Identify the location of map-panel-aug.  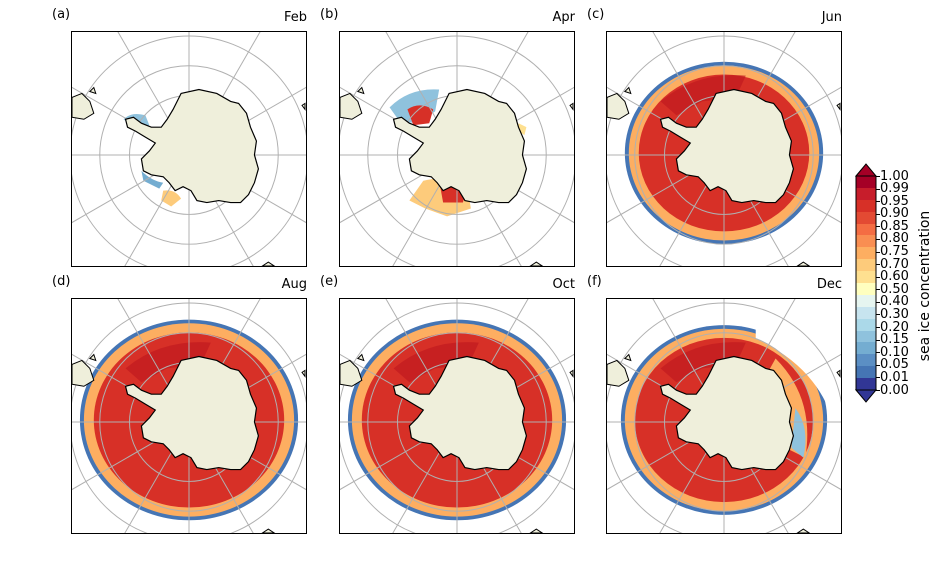
(189, 416).